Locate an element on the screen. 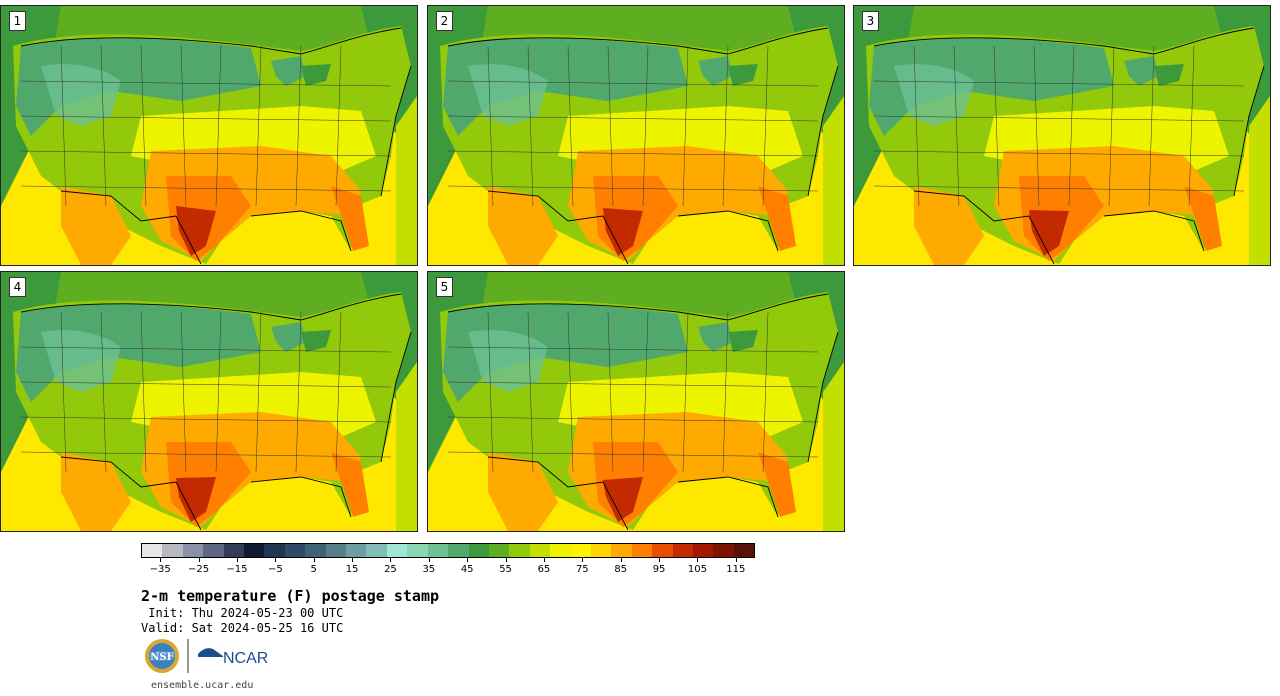 This screenshot has width=1280, height=696. map-panel-3: 3 is located at coordinates (1062, 135).